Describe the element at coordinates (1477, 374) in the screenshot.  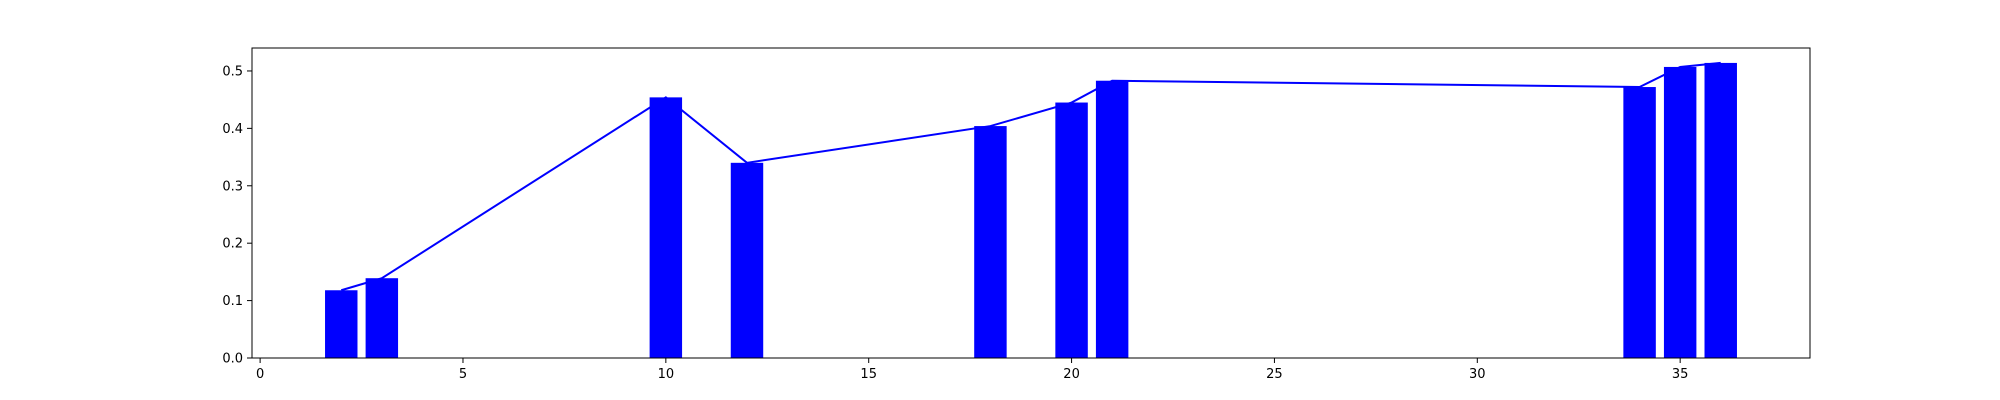
I see `x-tick-label: 30` at that location.